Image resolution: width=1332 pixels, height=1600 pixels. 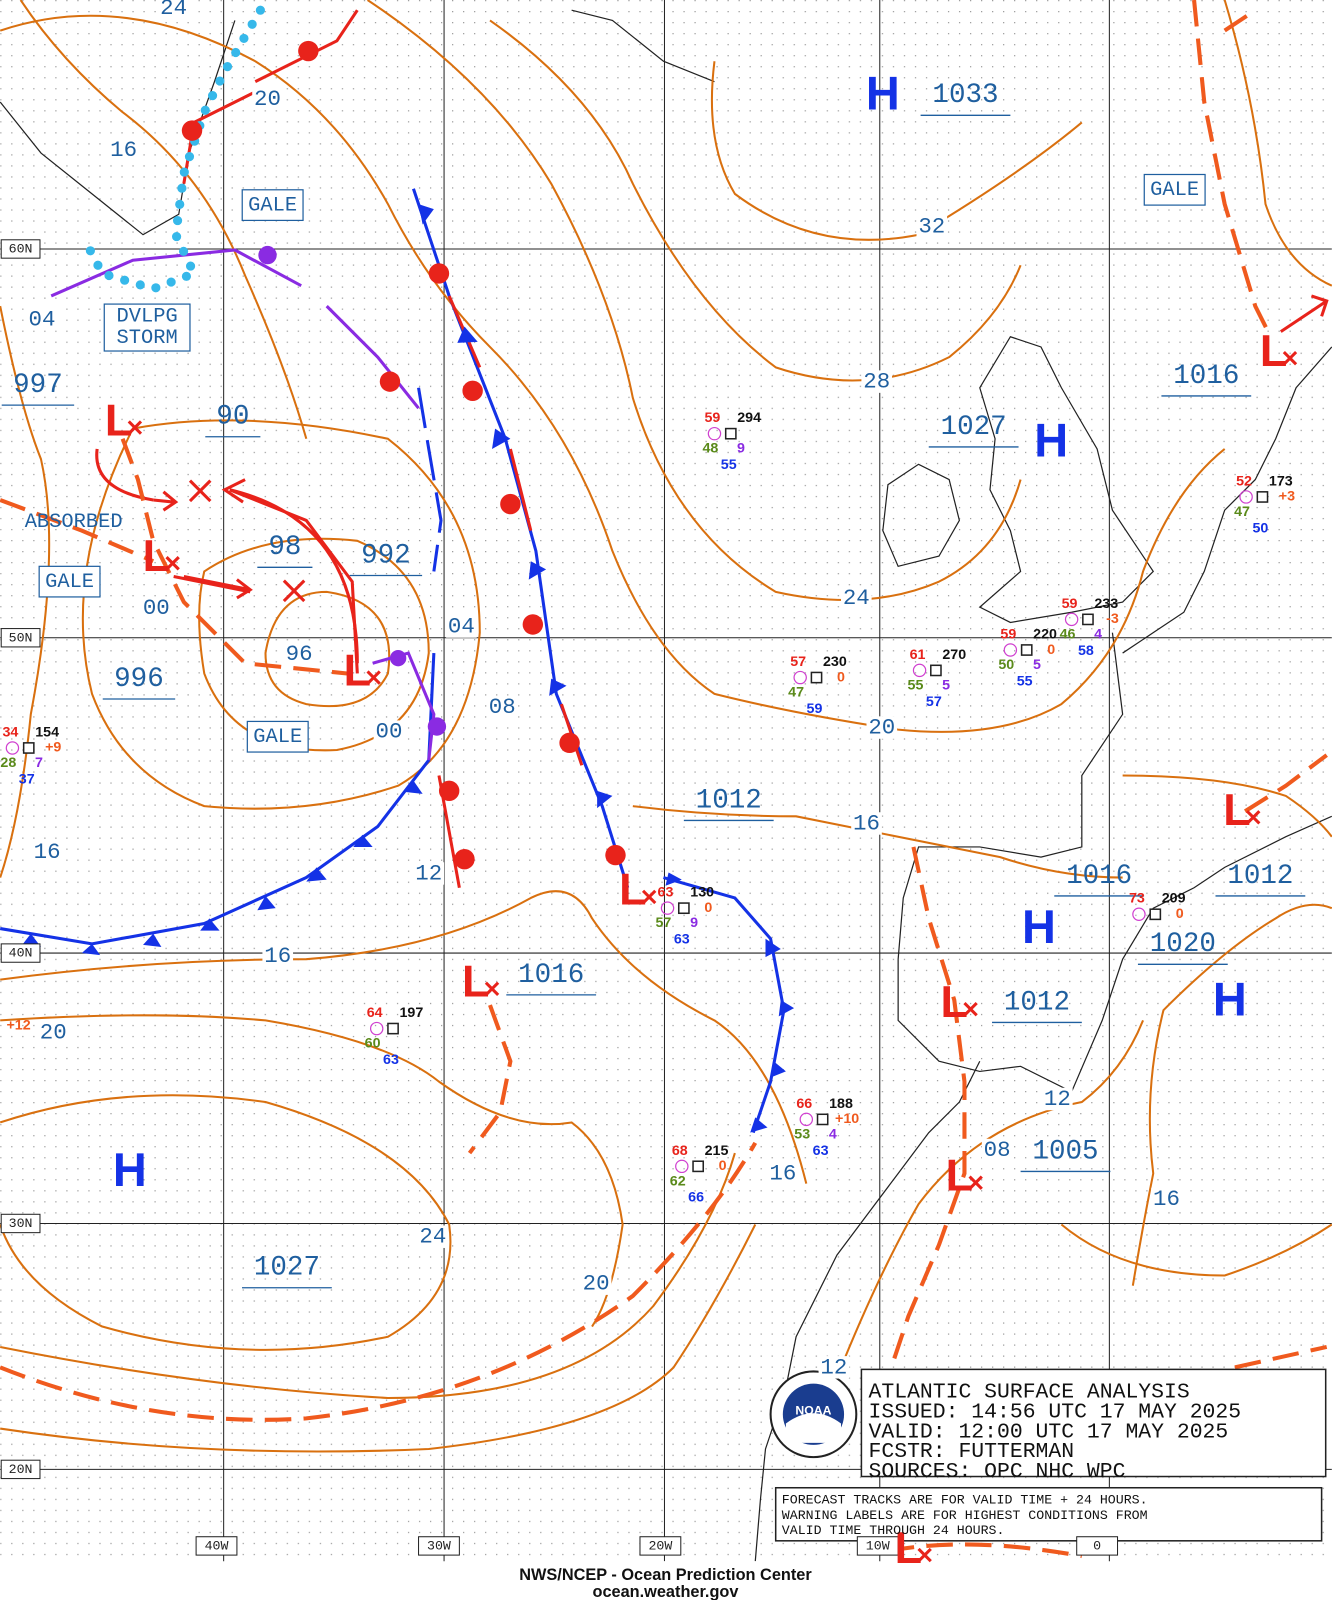 I want to click on station-s: 55, so click(x=1025, y=681).